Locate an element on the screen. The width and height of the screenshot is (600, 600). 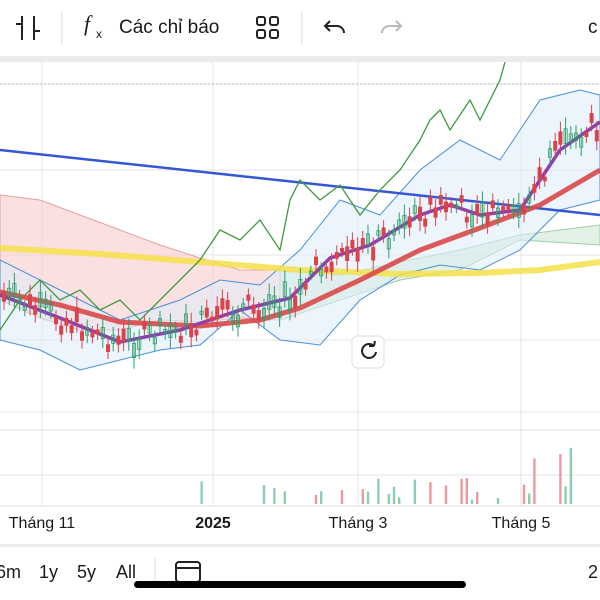
toolbar-shadow is located at coordinates (300, 59).